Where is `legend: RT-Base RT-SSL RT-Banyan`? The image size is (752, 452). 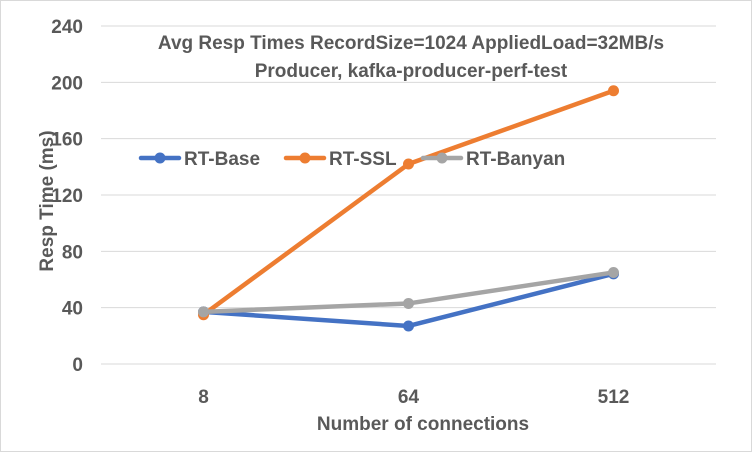
legend: RT-Base RT-SSL RT-Banyan is located at coordinates (351, 159).